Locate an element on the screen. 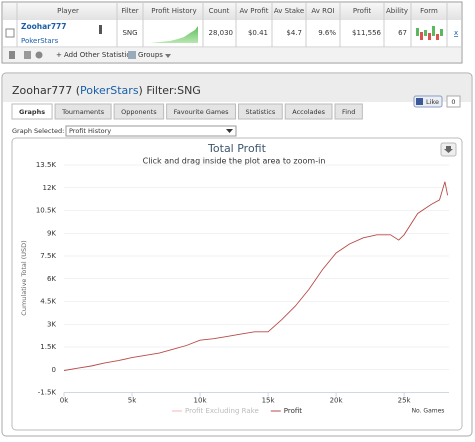  y-tick-label: 3K is located at coordinates (51, 324).